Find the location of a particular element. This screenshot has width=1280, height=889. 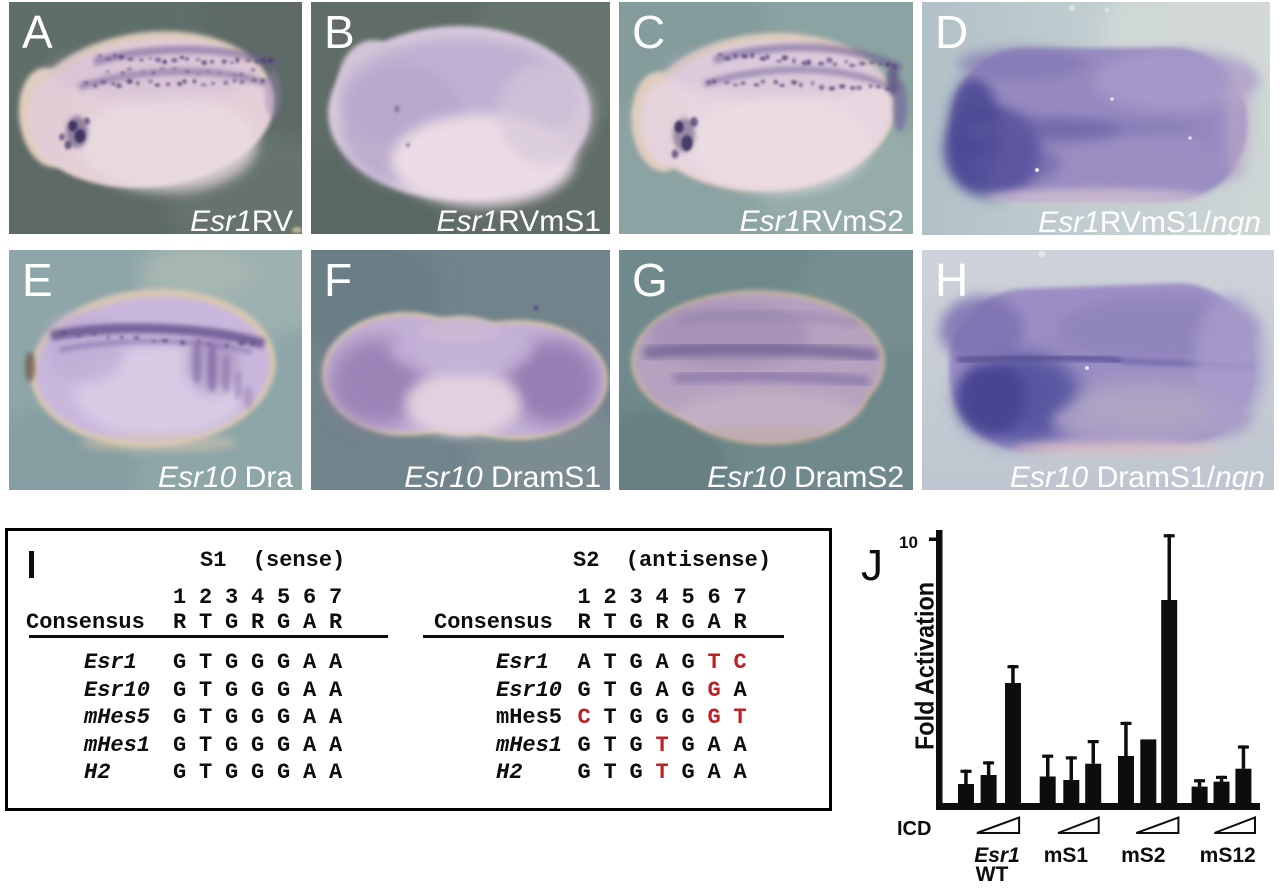

svg-text: mS12 is located at coordinates (1228, 855).